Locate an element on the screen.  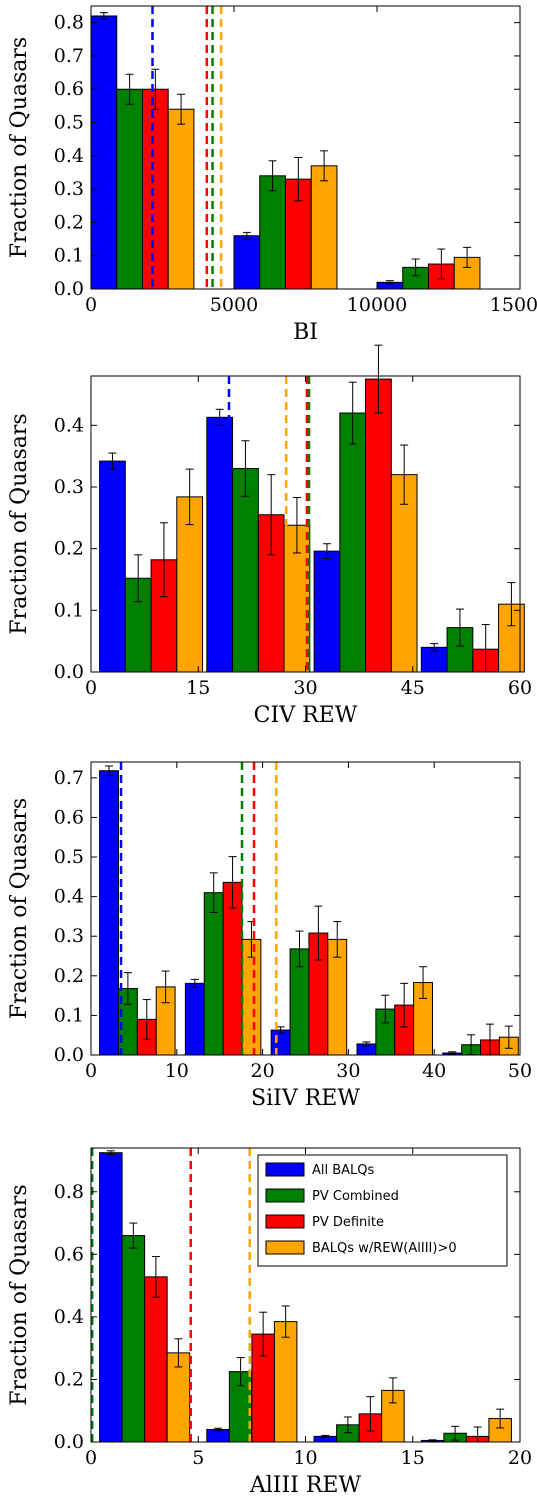
legend-label-all-balqs: All BALQs is located at coordinates (343, 1170).